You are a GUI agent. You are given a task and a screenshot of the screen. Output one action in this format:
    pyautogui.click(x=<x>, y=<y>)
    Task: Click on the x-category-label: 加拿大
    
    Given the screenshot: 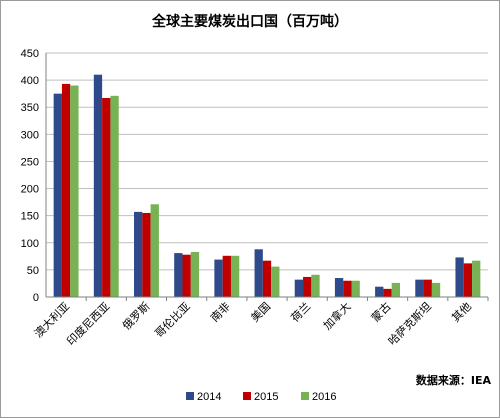 What is the action you would take?
    pyautogui.click(x=336, y=315)
    